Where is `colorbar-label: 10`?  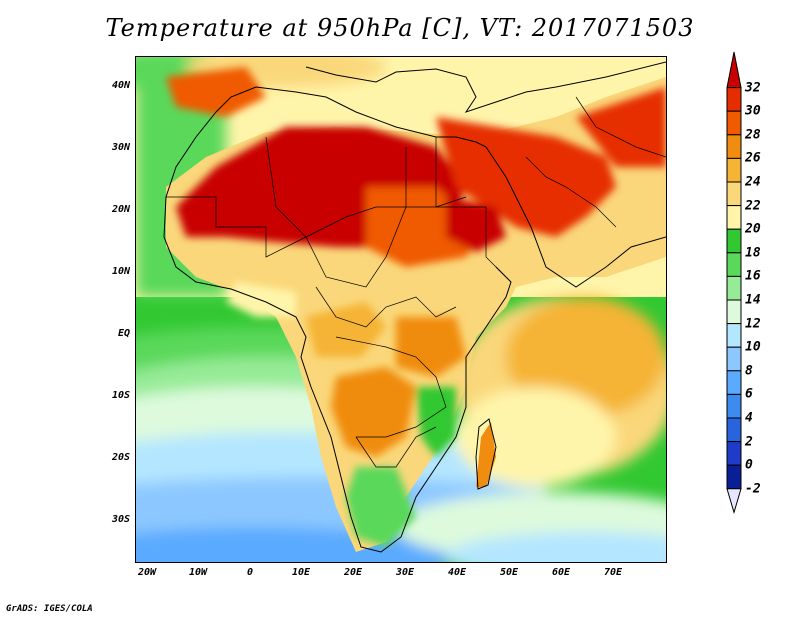
colorbar-label: 10 is located at coordinates (753, 347).